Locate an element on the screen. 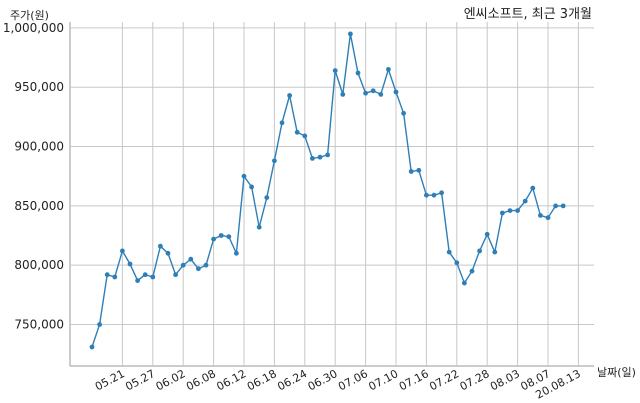  x-tick-label: 07.16 is located at coordinates (414, 380).